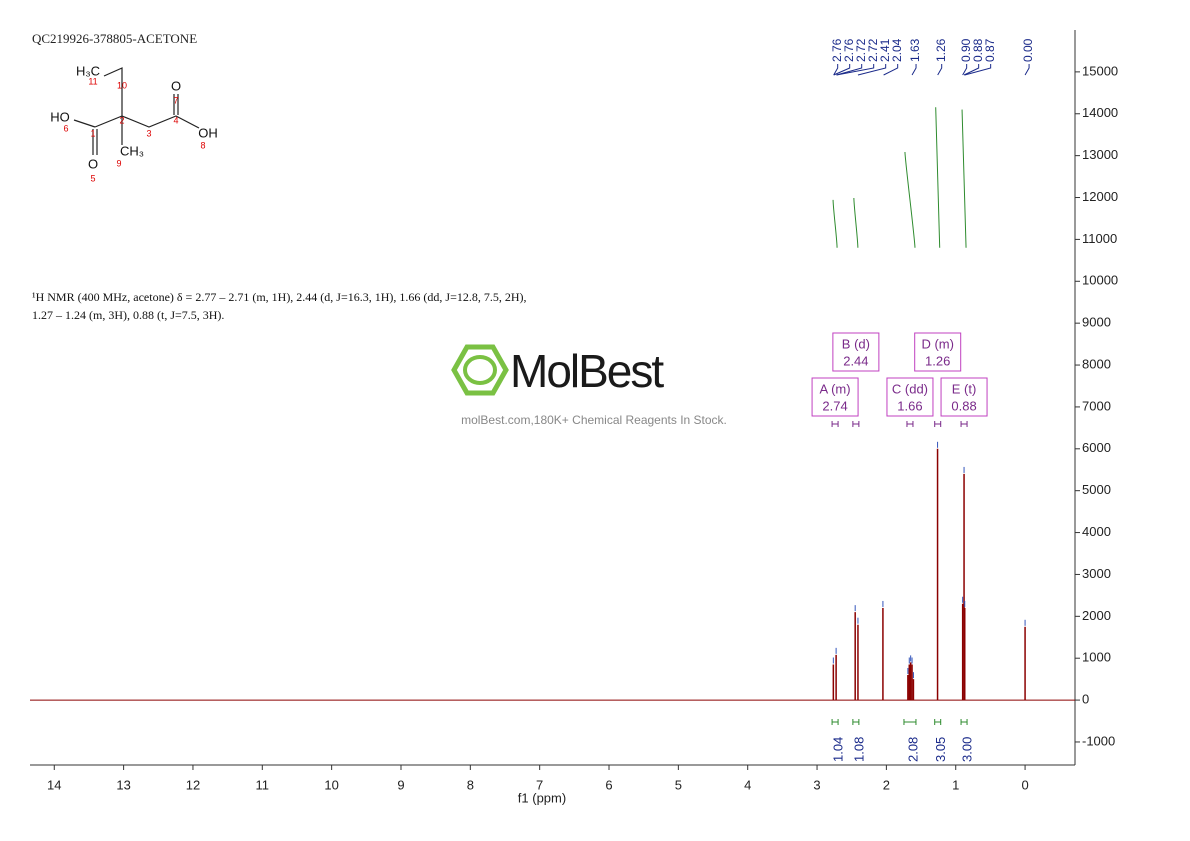 Image resolution: width=1190 pixels, height=841 pixels. What do you see at coordinates (1100, 154) in the screenshot?
I see `y-tick-label: 13000` at bounding box center [1100, 154].